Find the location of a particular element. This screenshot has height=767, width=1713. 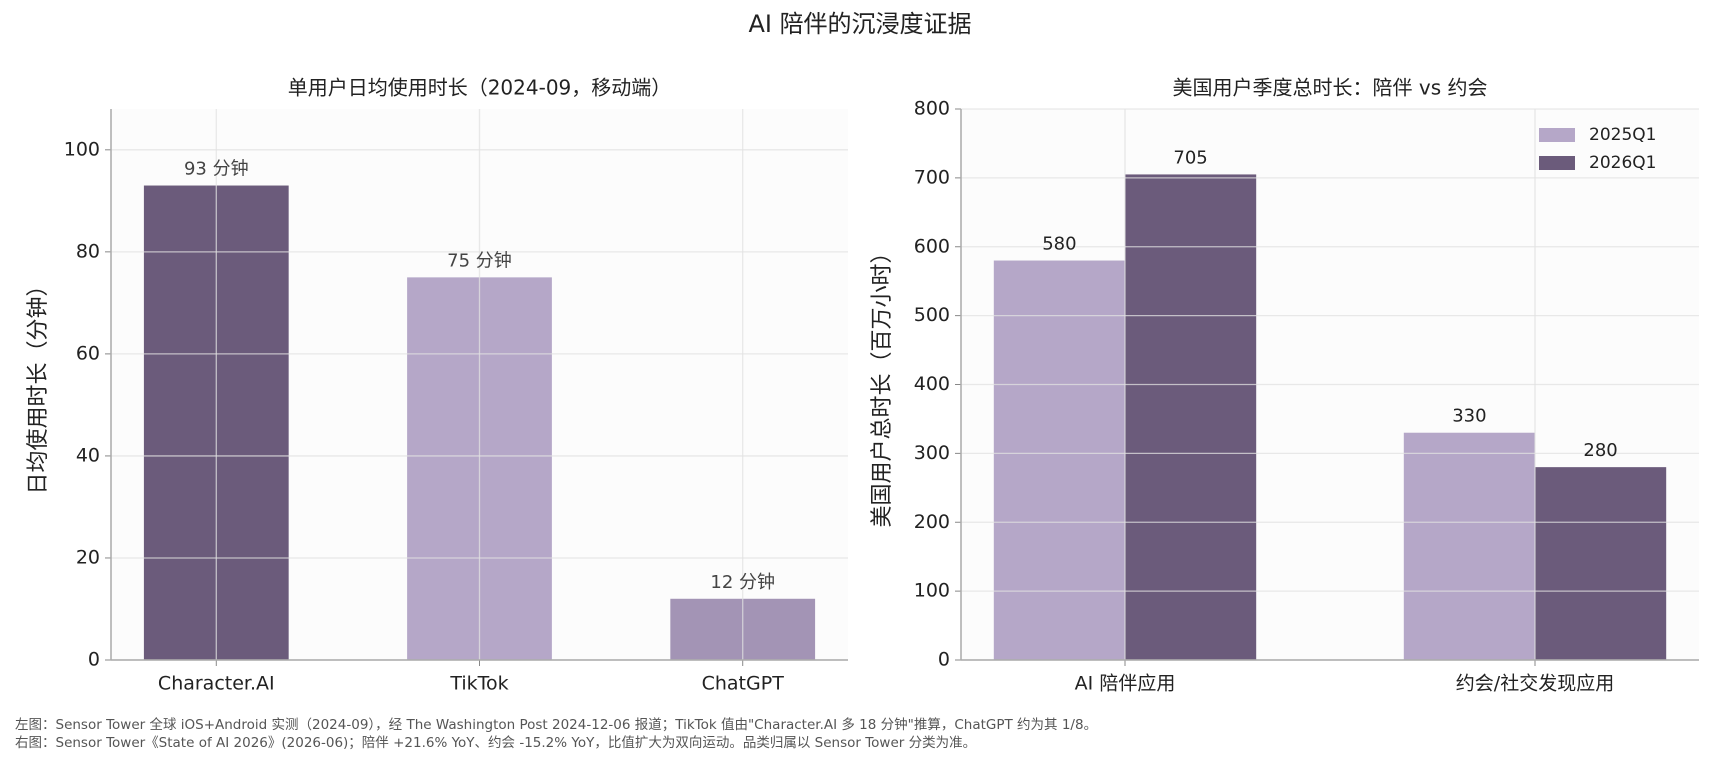

value-label: 93 分钟 is located at coordinates (216, 169).